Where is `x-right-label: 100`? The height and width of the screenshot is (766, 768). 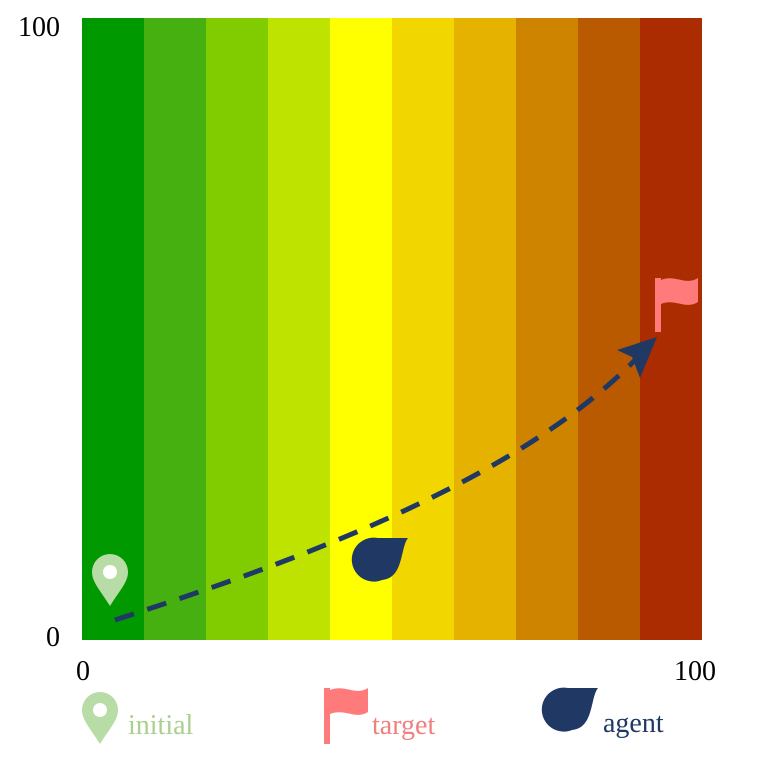
x-right-label: 100 is located at coordinates (695, 671).